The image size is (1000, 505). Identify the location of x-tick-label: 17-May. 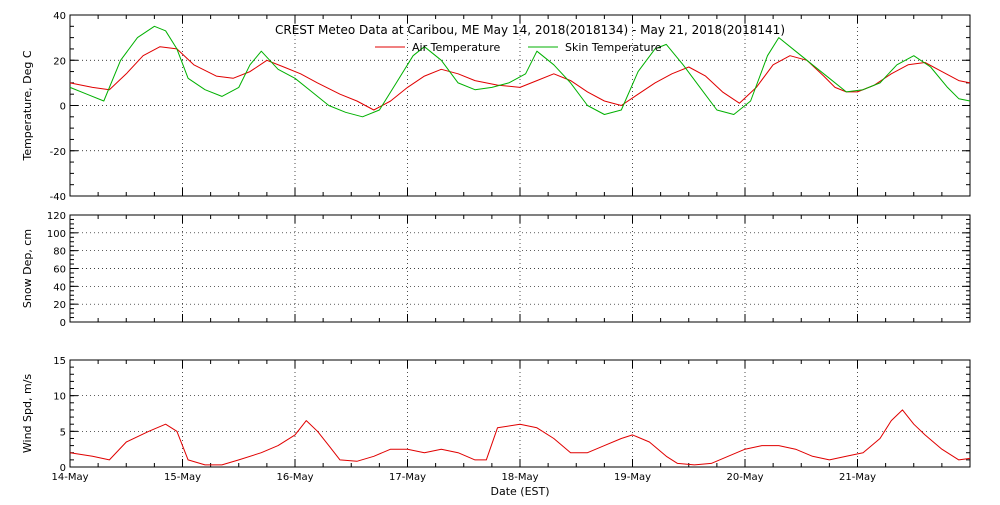
(407, 477).